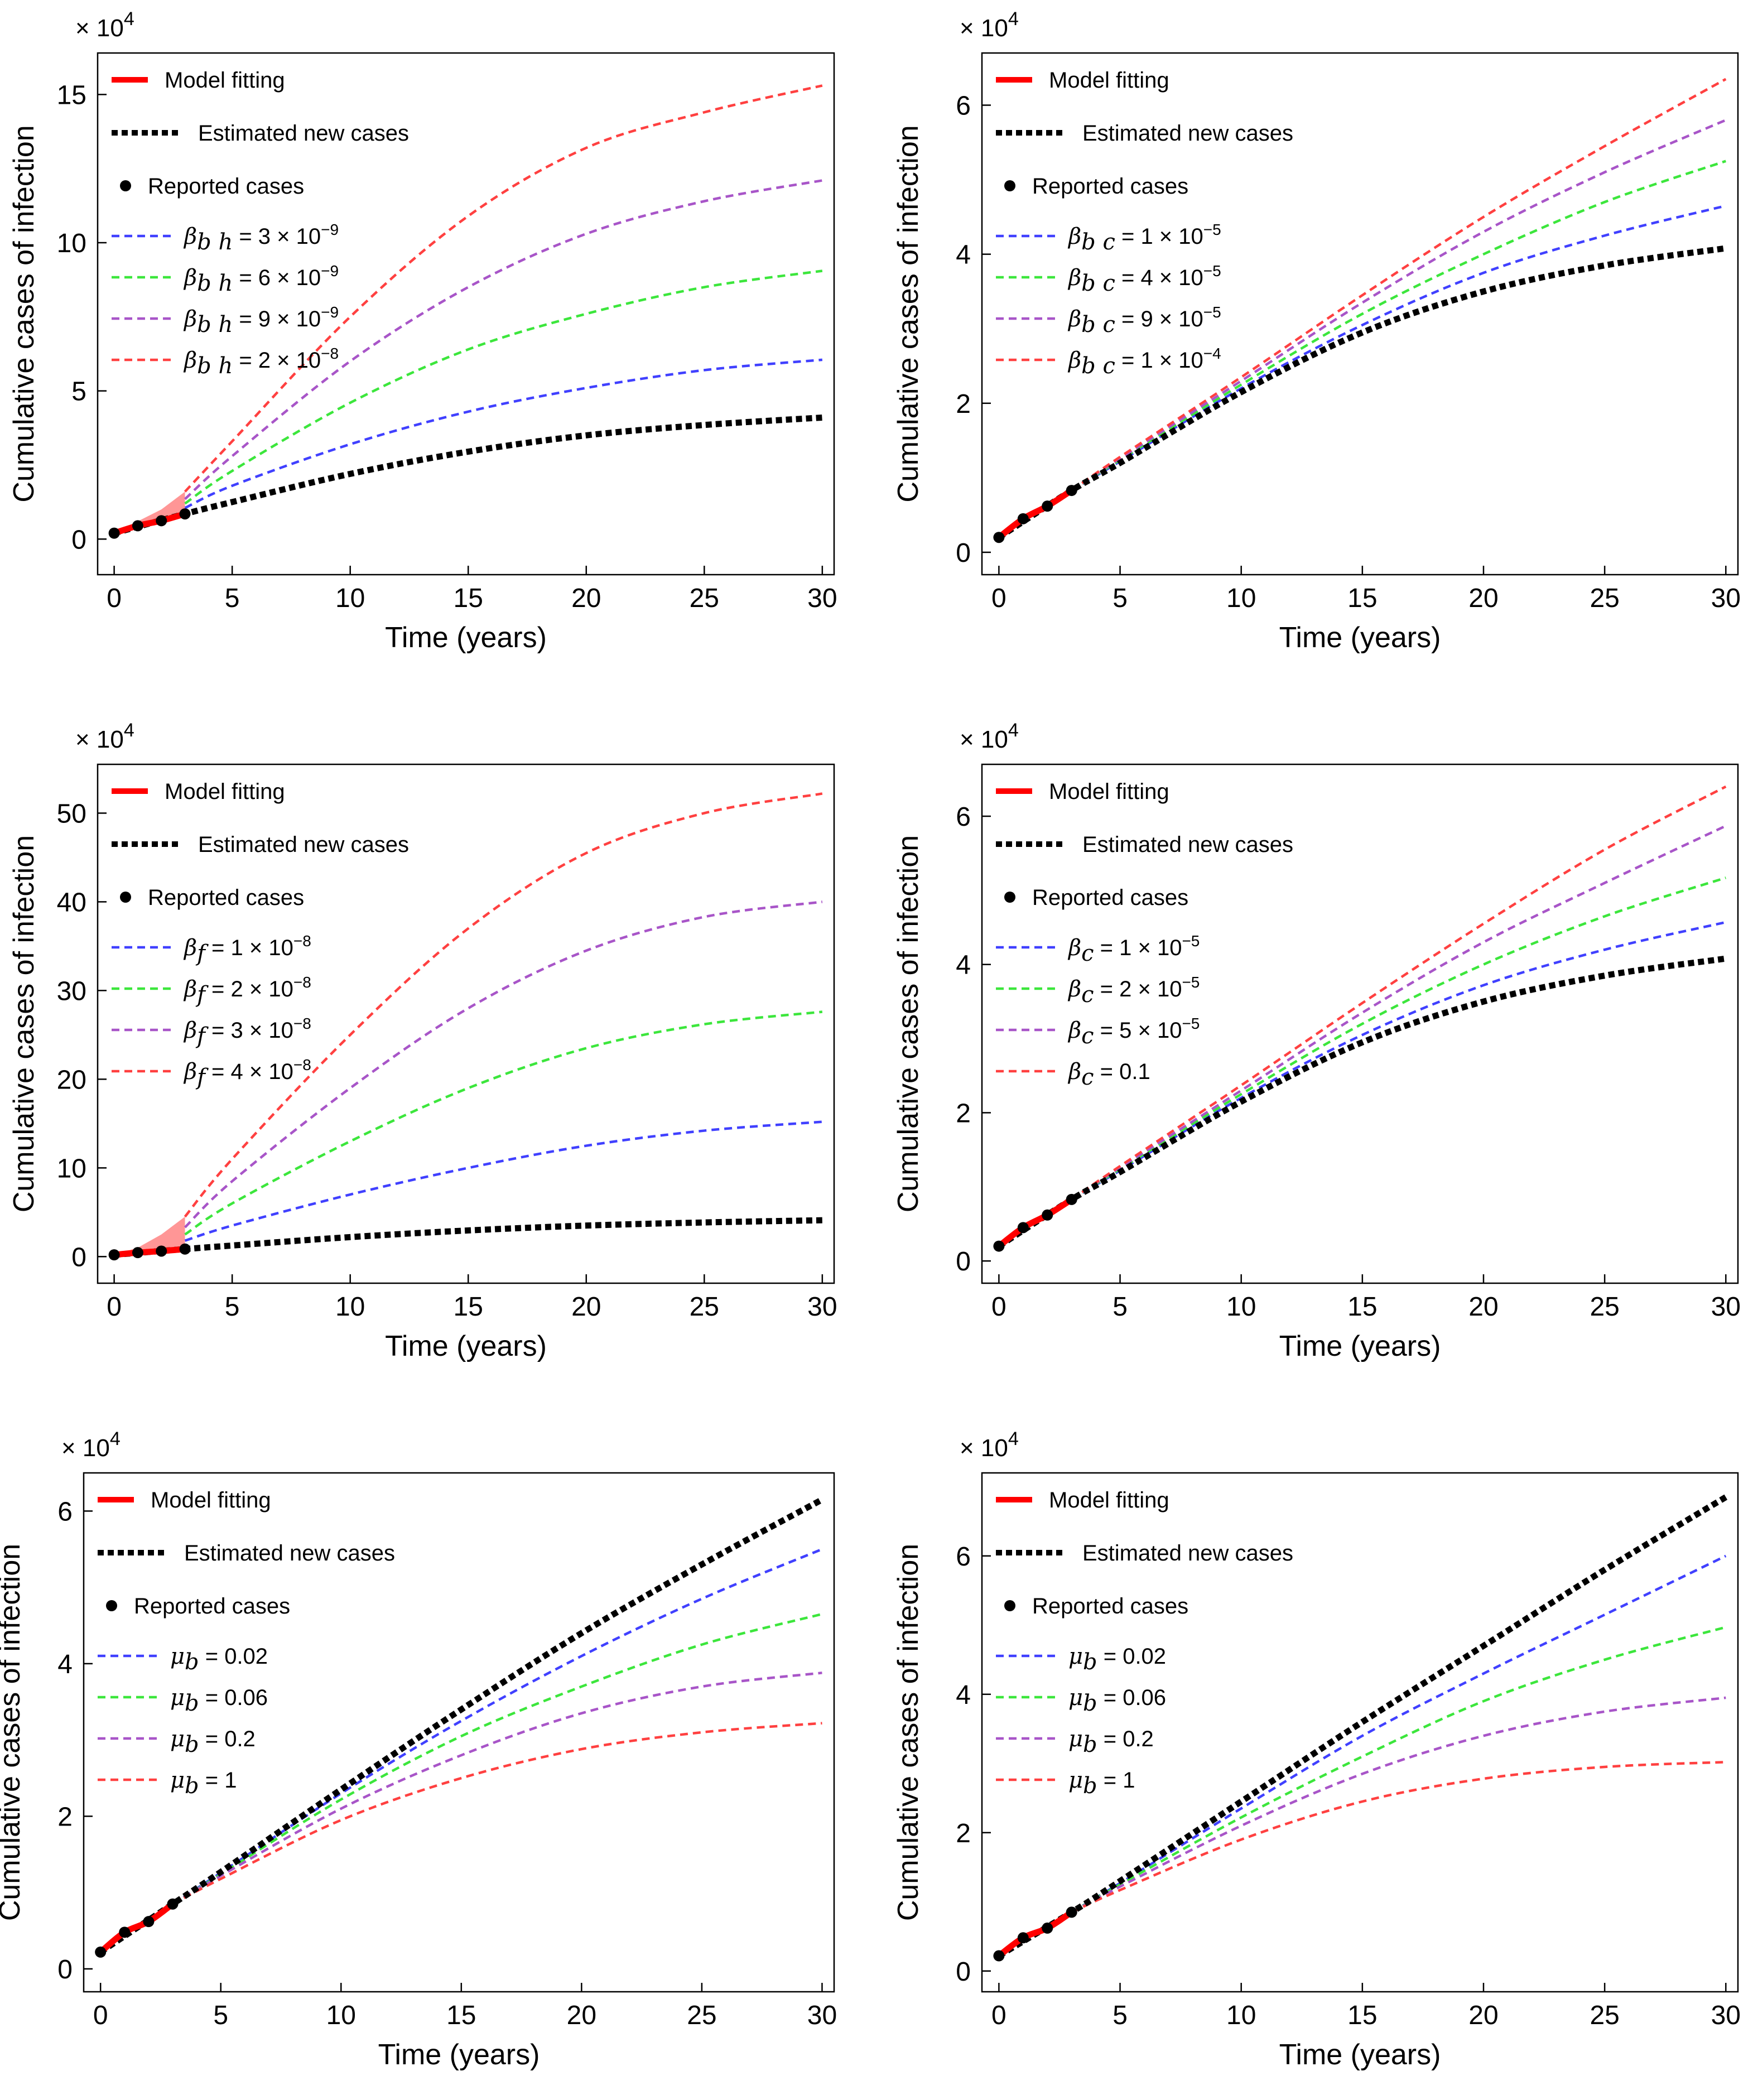 The width and height of the screenshot is (1753, 2100). I want to click on legend-series-label-3: βb h = 9 × 10−9, so click(261, 321).